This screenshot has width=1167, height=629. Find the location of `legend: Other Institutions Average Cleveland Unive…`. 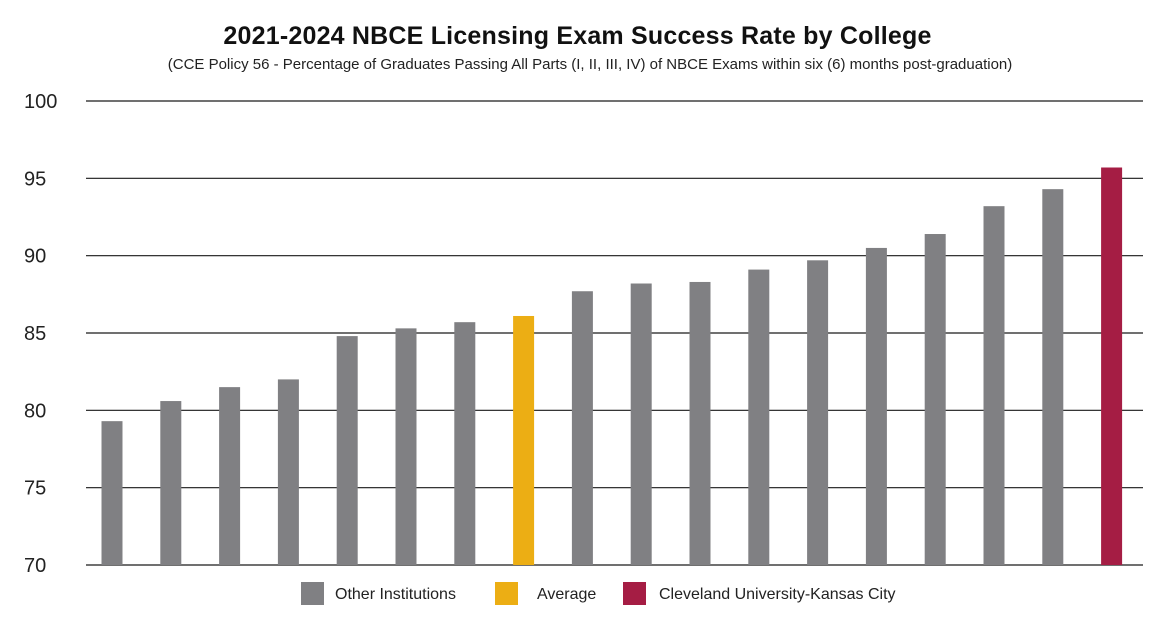

legend: Other Institutions Average Cleveland Unive… is located at coordinates (598, 593).